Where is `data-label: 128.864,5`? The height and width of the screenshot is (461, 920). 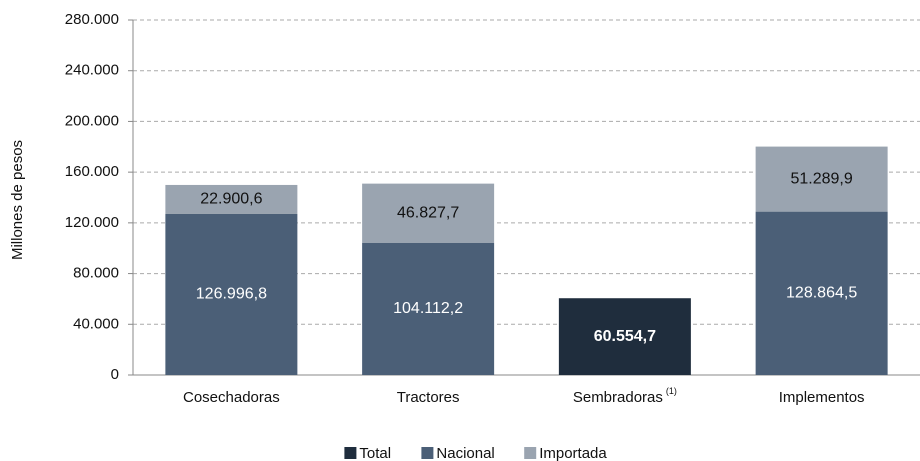 data-label: 128.864,5 is located at coordinates (821, 293).